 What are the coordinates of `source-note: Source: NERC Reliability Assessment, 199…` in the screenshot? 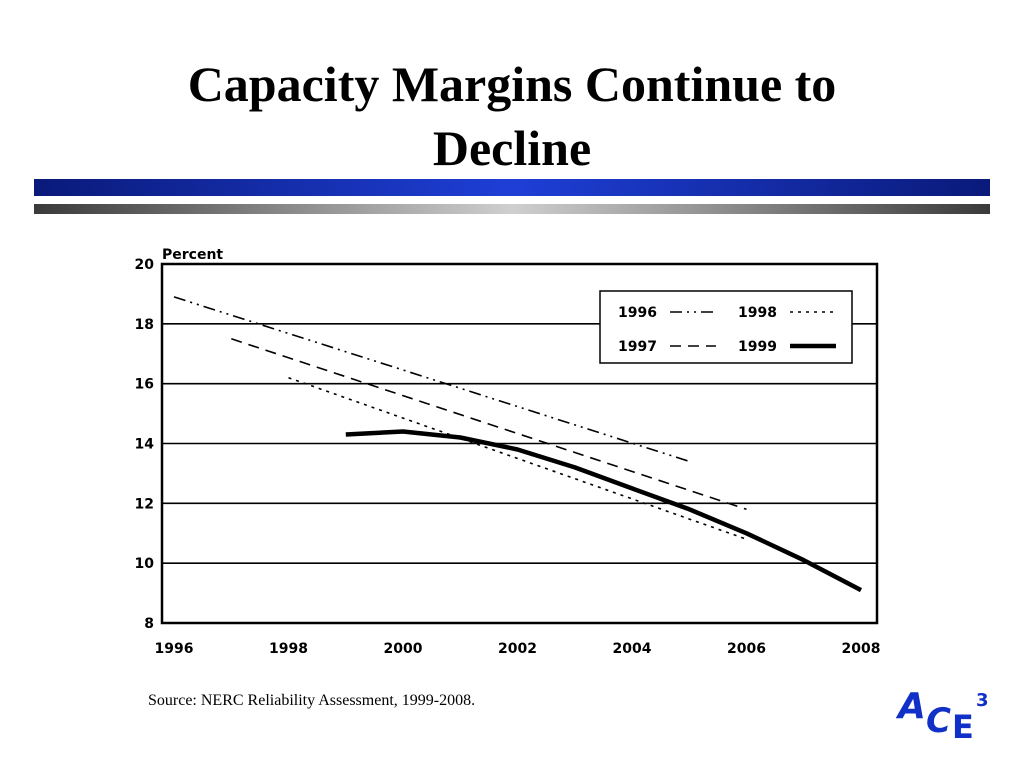 It's located at (312, 700).